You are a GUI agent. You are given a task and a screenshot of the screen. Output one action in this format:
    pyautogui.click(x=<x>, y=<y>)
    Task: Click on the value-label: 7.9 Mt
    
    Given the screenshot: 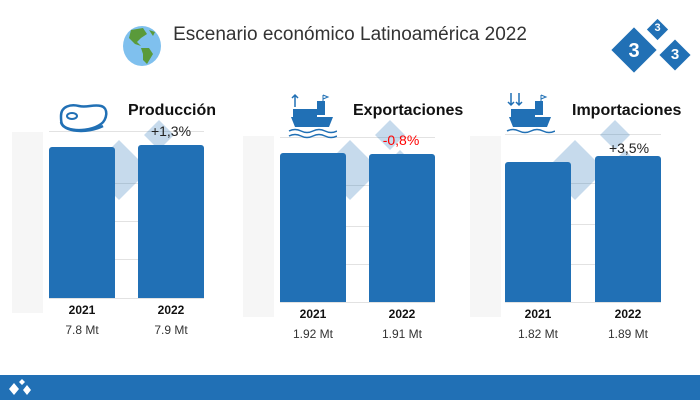 What is the action you would take?
    pyautogui.click(x=171, y=330)
    